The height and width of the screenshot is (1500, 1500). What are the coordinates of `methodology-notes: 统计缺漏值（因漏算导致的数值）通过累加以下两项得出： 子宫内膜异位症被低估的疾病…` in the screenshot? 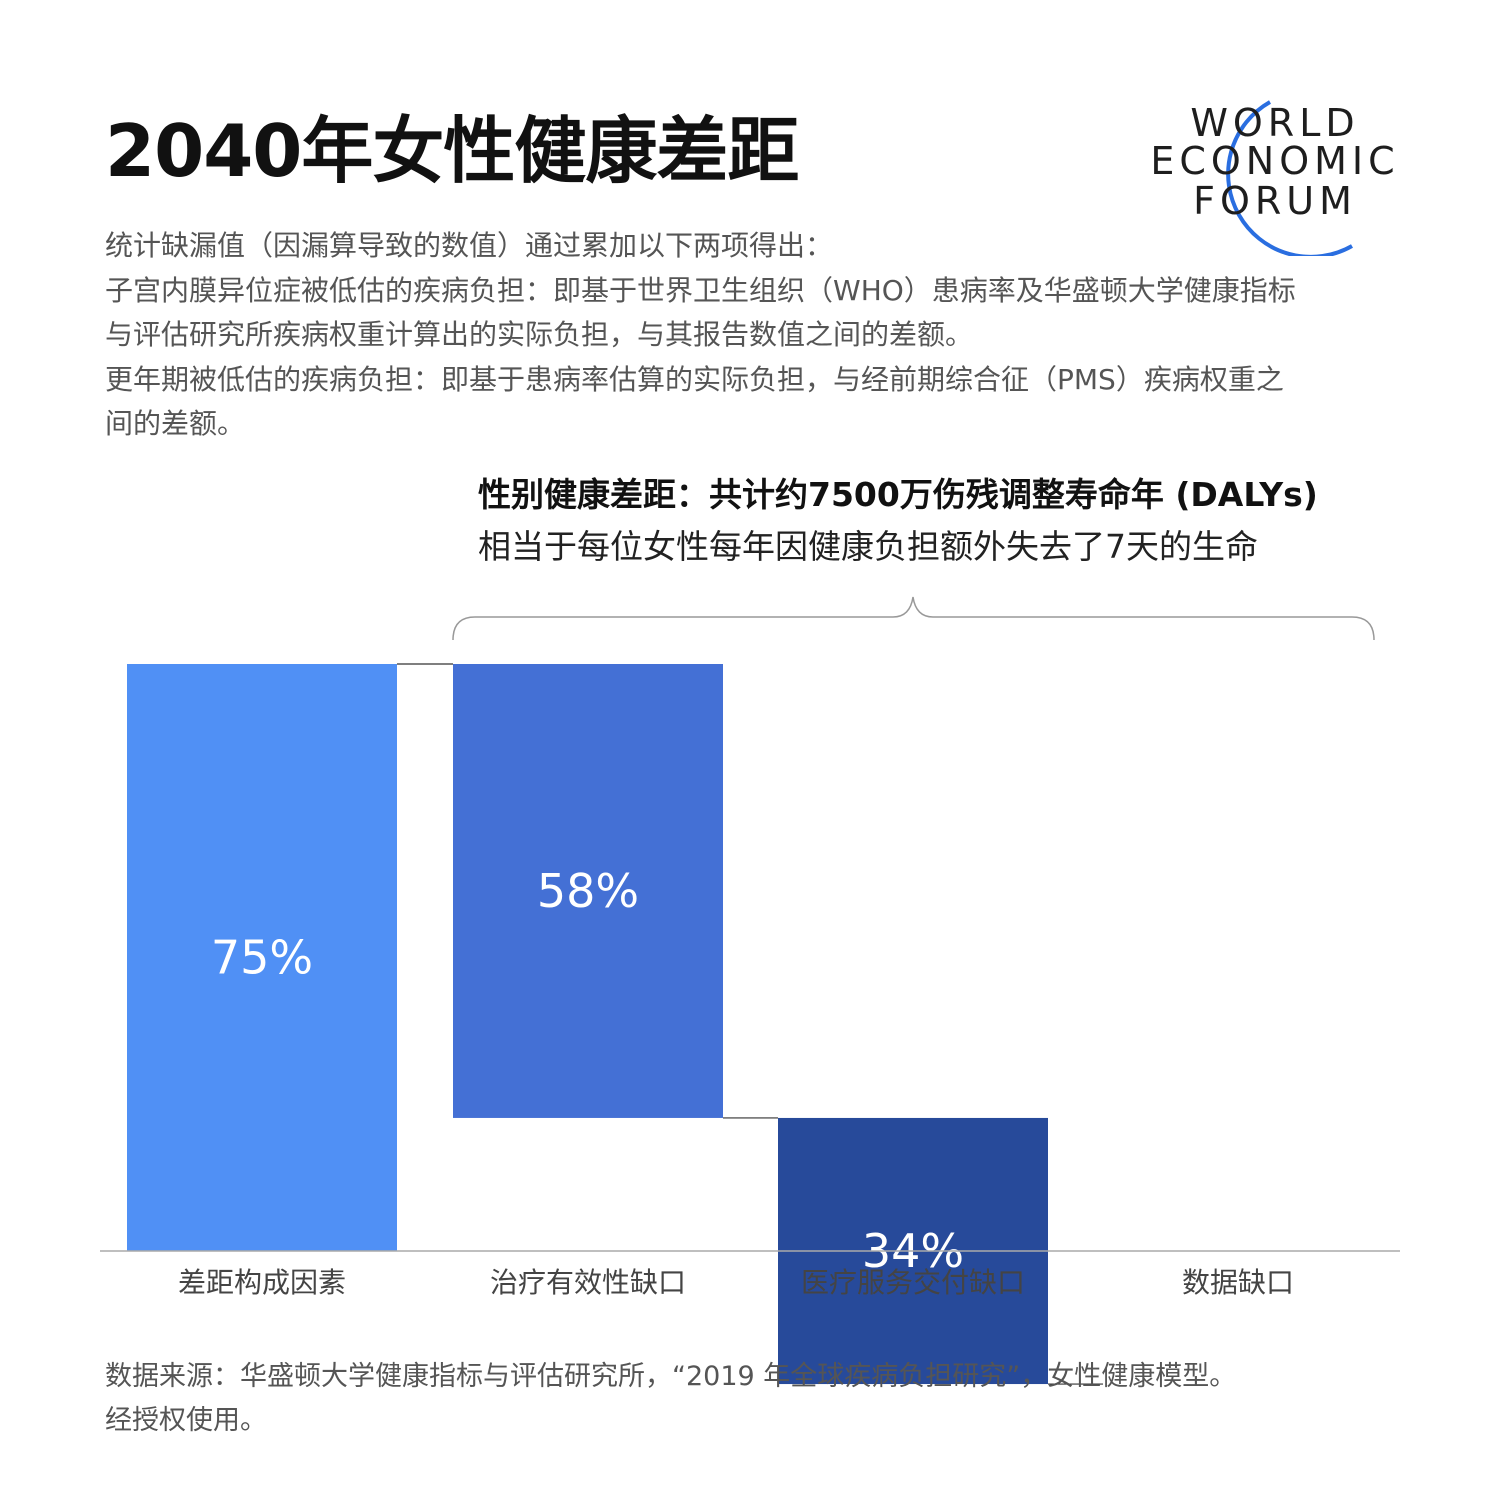 It's located at (750, 335).